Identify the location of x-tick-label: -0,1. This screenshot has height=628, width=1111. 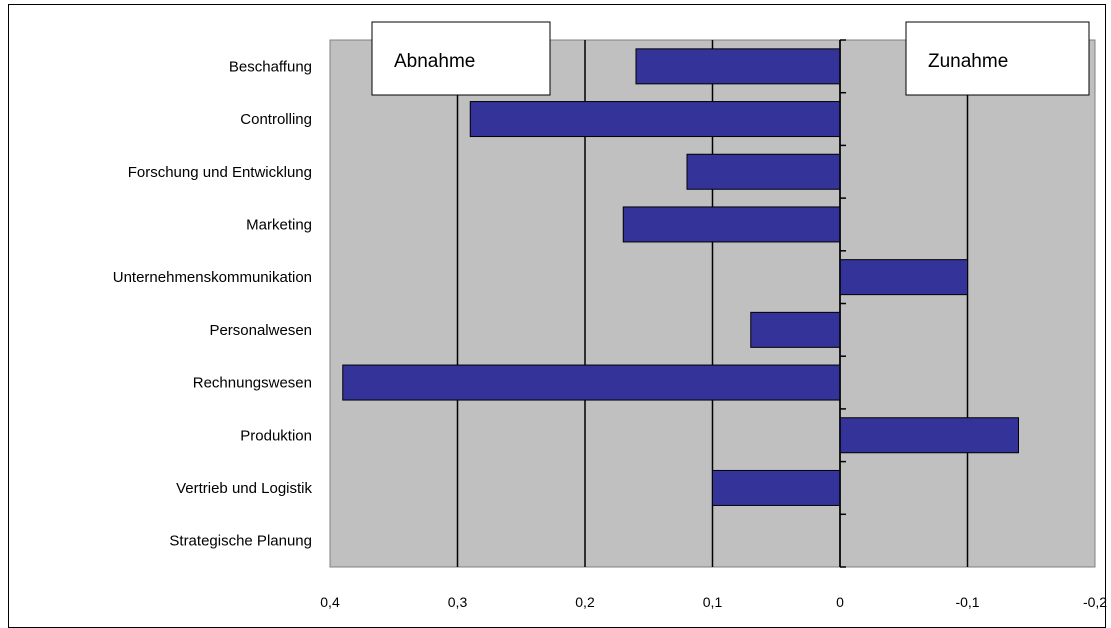
(967, 602).